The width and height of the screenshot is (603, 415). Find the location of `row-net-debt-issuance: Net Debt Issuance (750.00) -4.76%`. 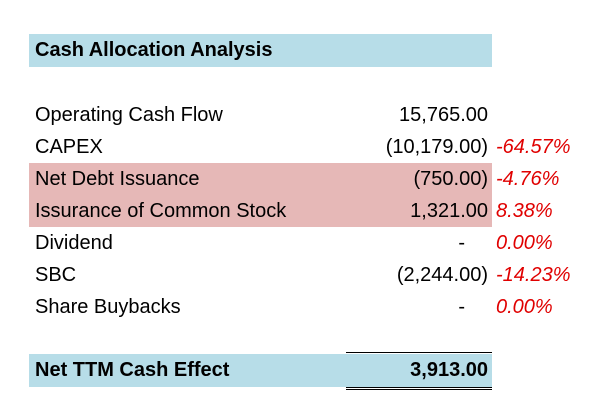

row-net-debt-issuance: Net Debt Issuance (750.00) -4.76% is located at coordinates (301, 179).